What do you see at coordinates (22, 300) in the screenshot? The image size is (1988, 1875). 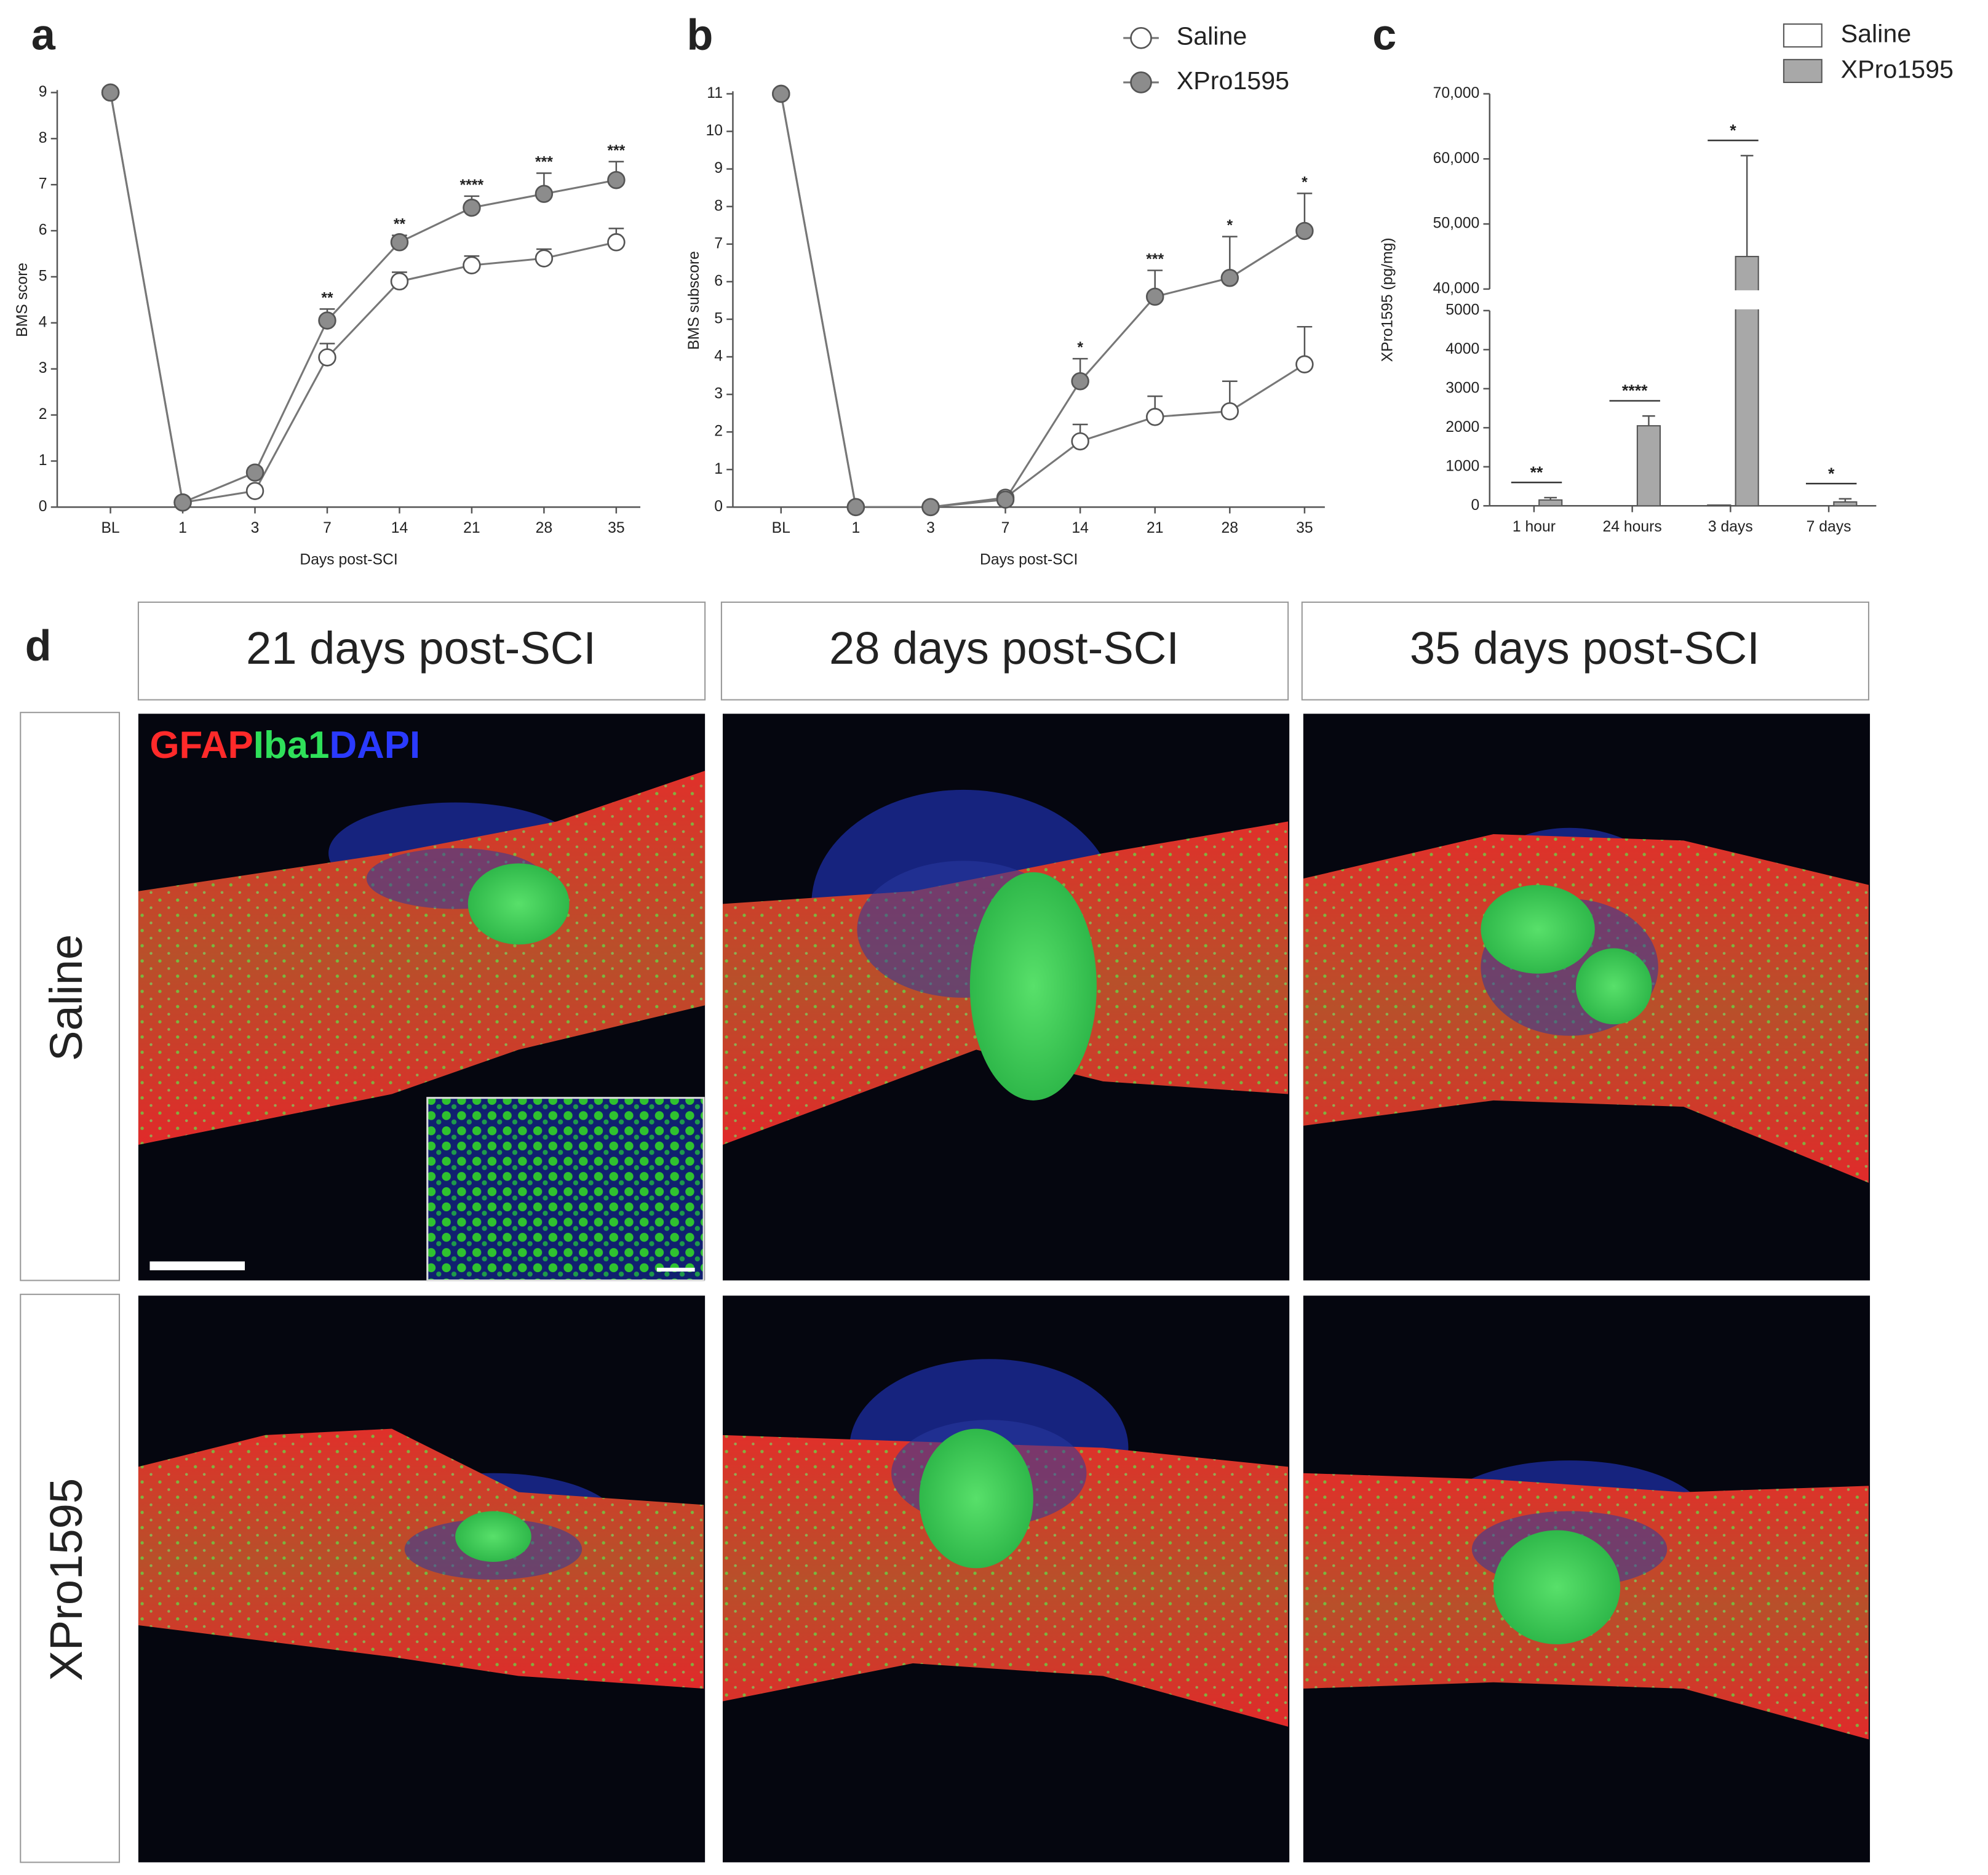 I see `y-axis-label: BMS score` at bounding box center [22, 300].